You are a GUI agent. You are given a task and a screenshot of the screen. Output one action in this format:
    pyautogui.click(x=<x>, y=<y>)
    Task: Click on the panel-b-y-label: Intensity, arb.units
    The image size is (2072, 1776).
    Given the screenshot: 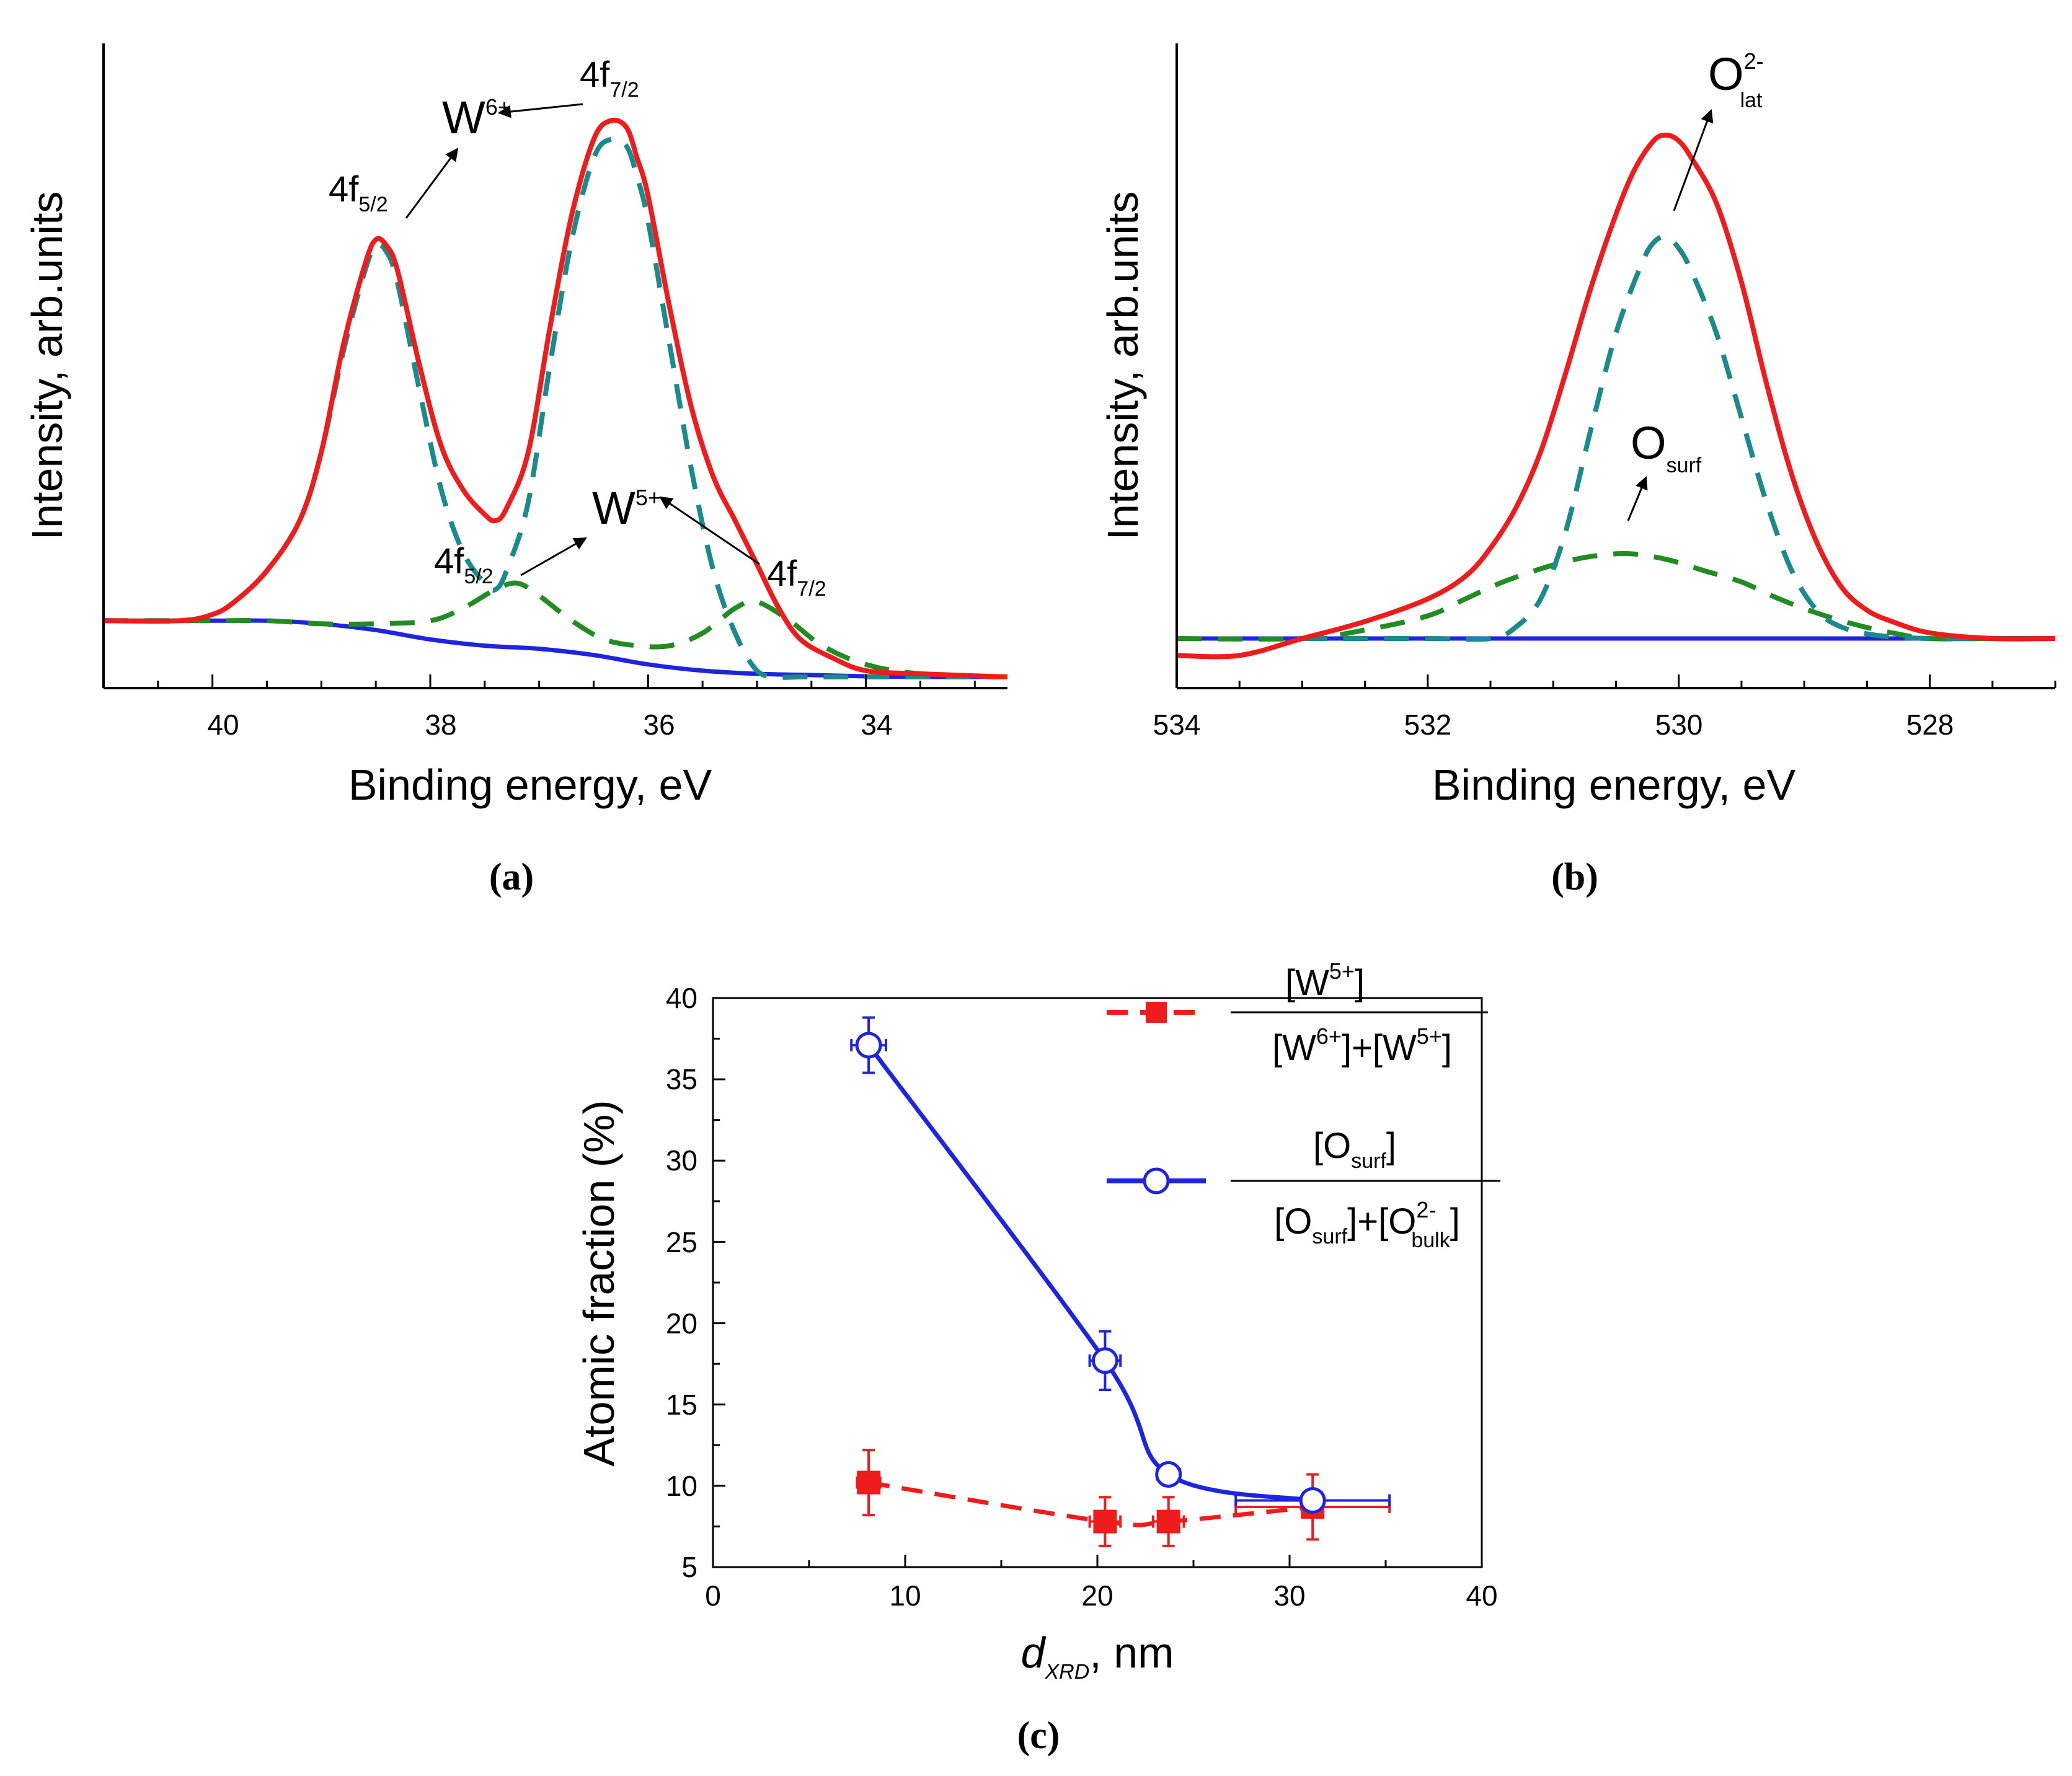 What is the action you would take?
    pyautogui.click(x=1123, y=366)
    